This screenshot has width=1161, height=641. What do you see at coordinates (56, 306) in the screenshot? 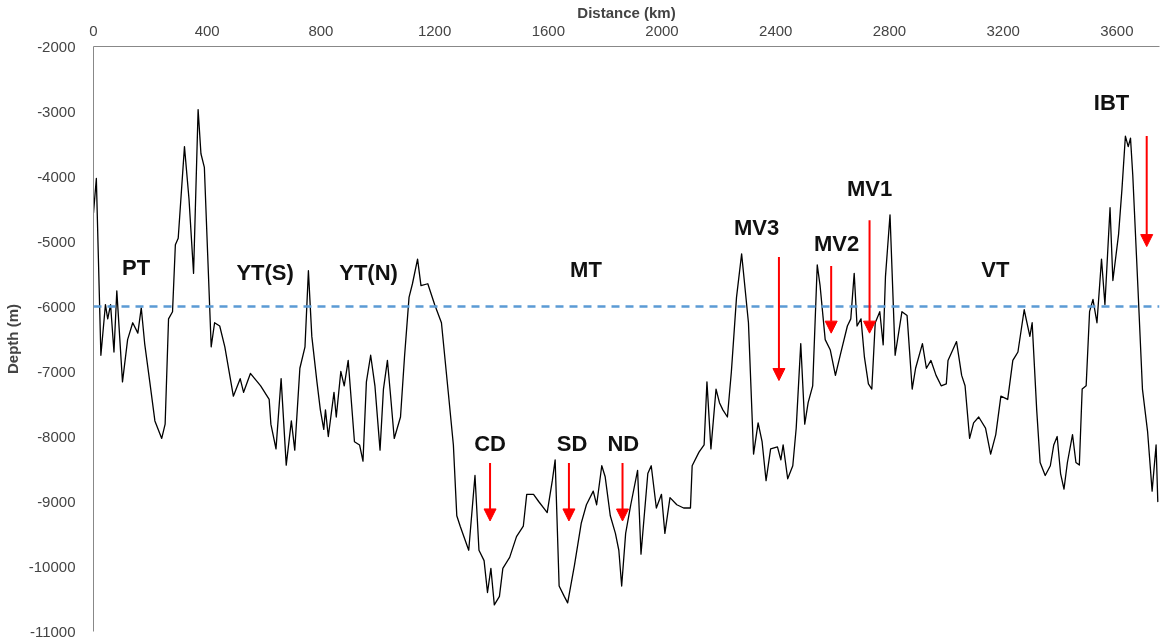
I see `y-tick-label: -6000` at bounding box center [56, 306].